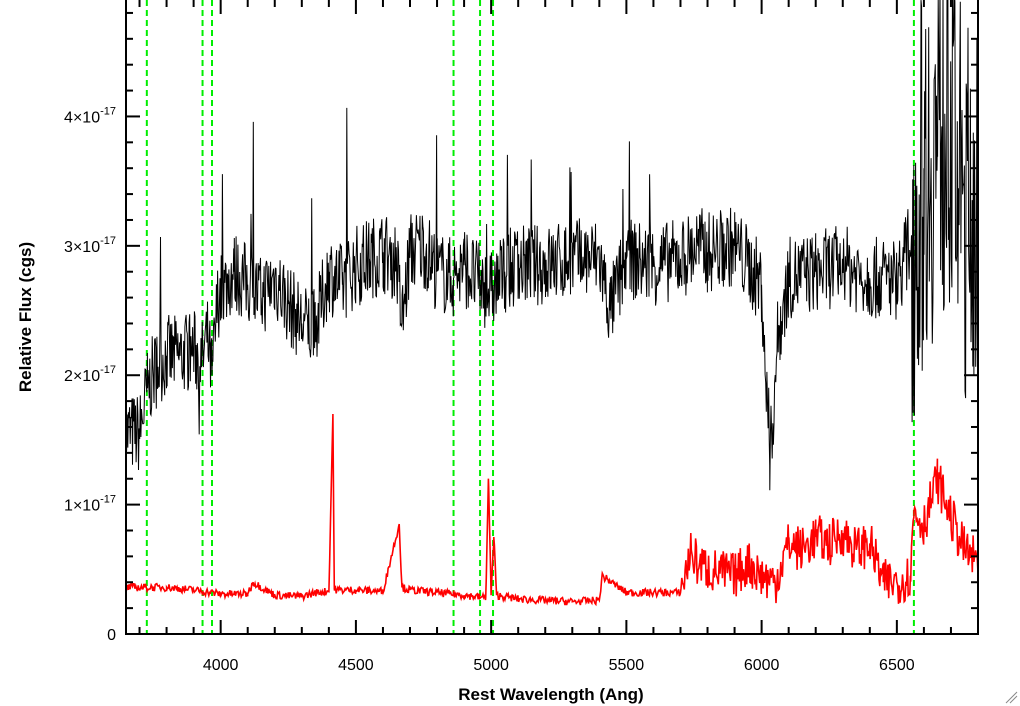 The image size is (1020, 706). Describe the element at coordinates (111, 635) in the screenshot. I see `y-tick-label: 0` at that location.